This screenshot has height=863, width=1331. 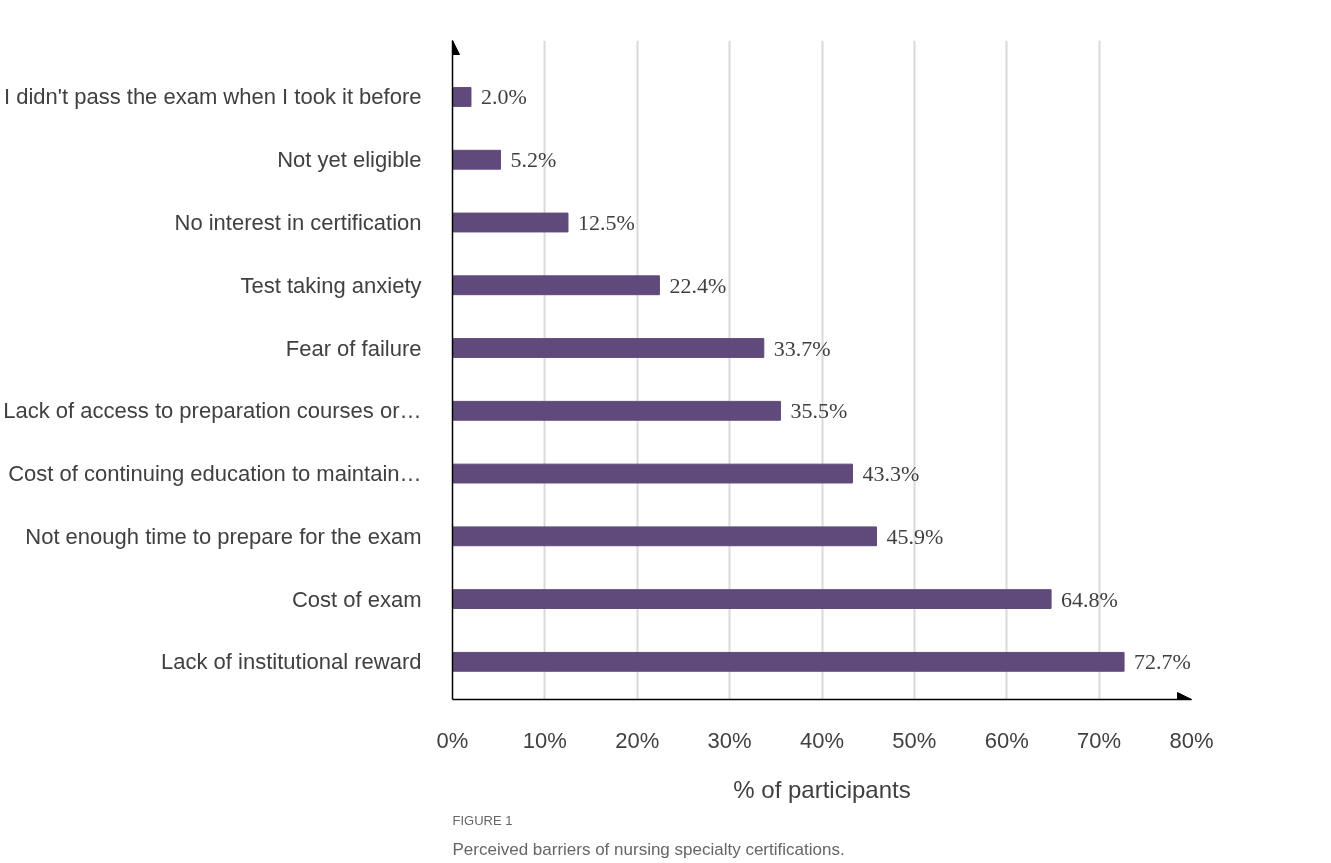 What do you see at coordinates (819, 411) in the screenshot?
I see `data-label: 35.5%` at bounding box center [819, 411].